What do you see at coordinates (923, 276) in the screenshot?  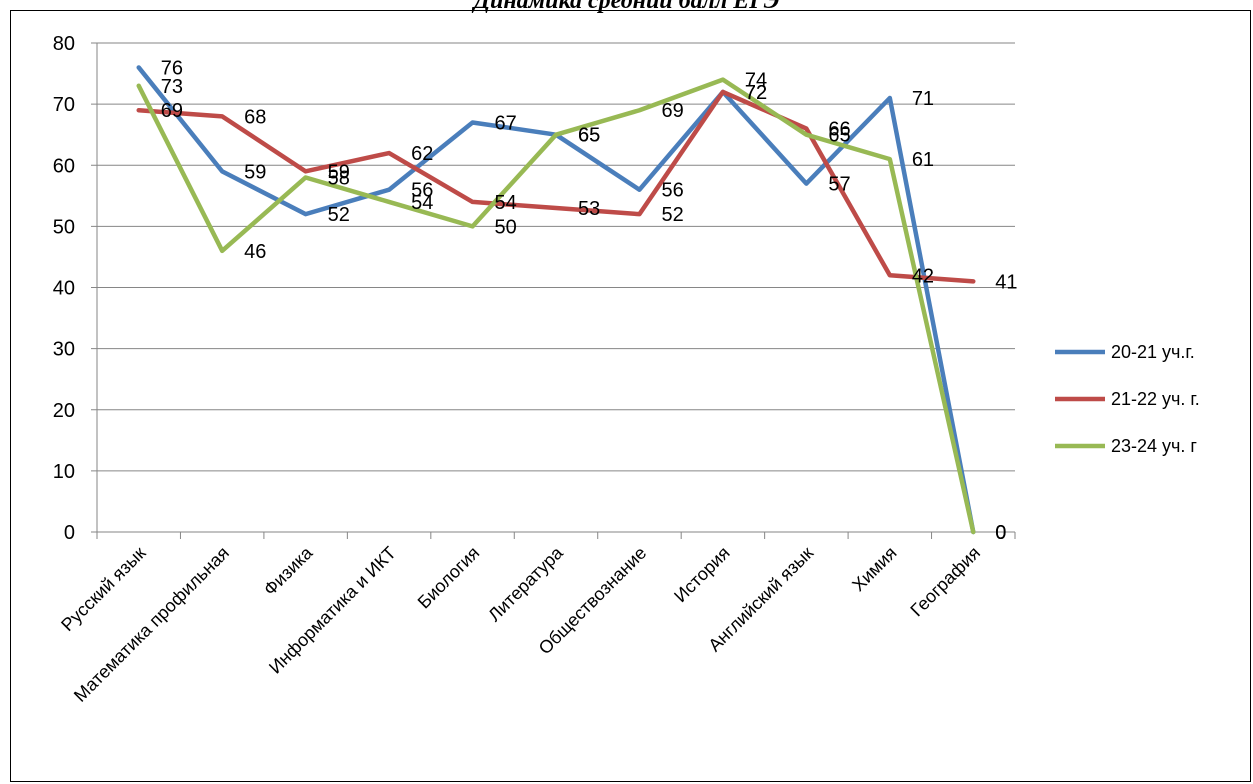 I see `data-label: 42` at bounding box center [923, 276].